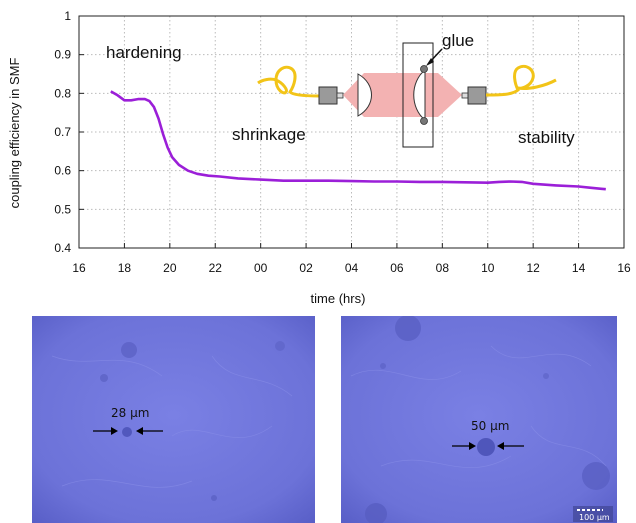  I want to click on x-tick-label: 00, so click(261, 268).